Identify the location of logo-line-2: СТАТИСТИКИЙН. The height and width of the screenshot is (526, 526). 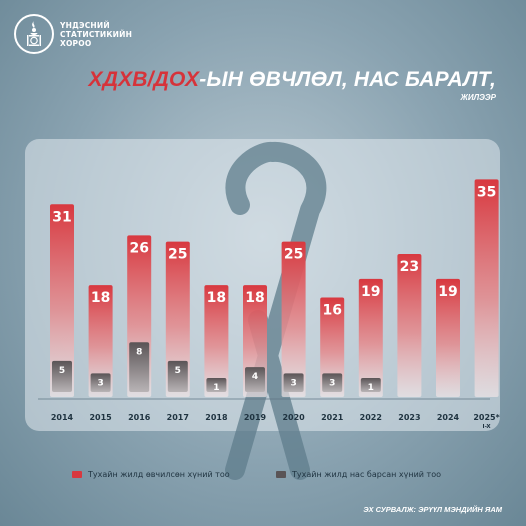
(96, 34).